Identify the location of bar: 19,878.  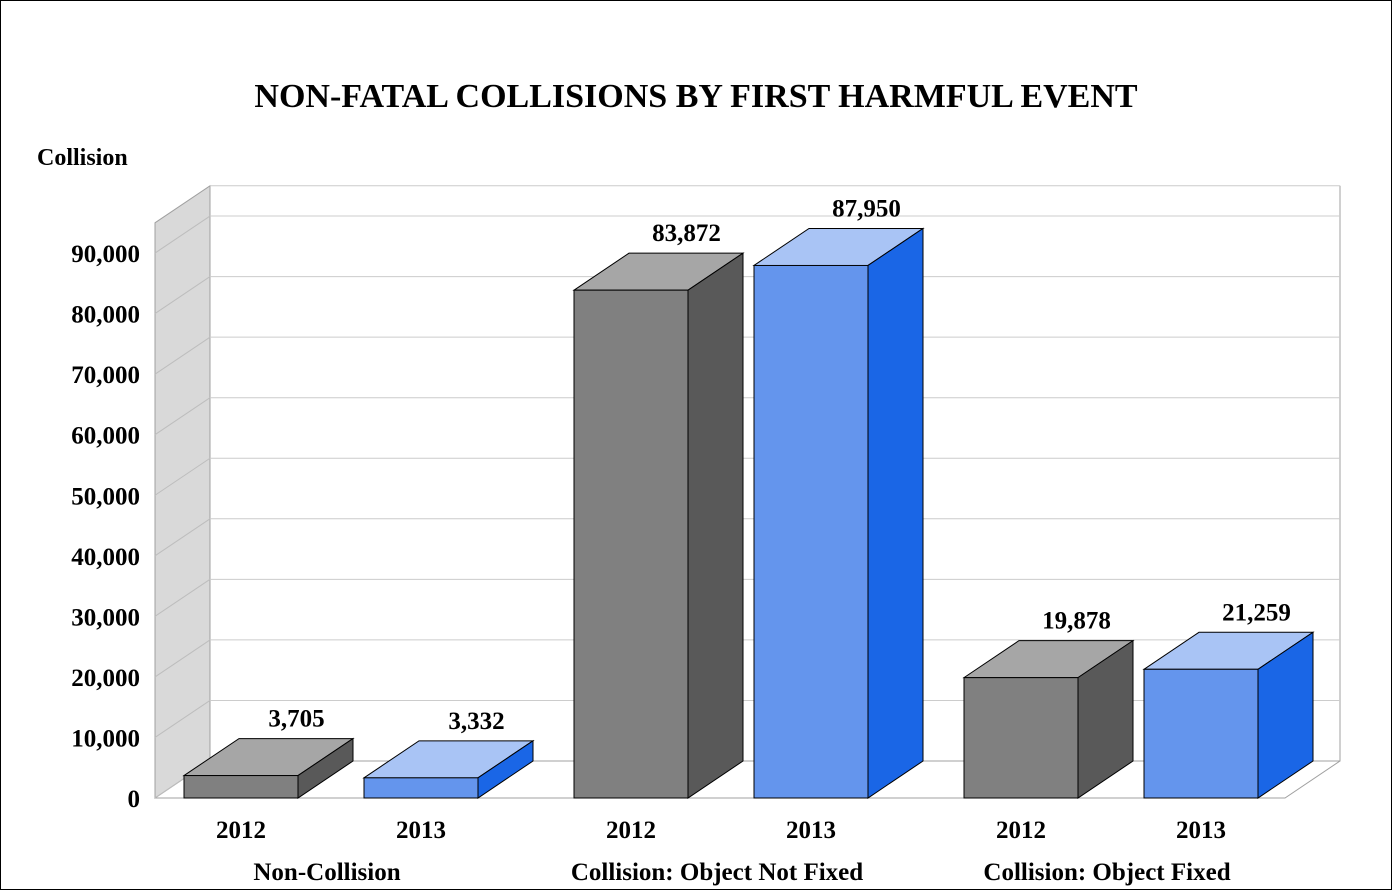
(1048, 703).